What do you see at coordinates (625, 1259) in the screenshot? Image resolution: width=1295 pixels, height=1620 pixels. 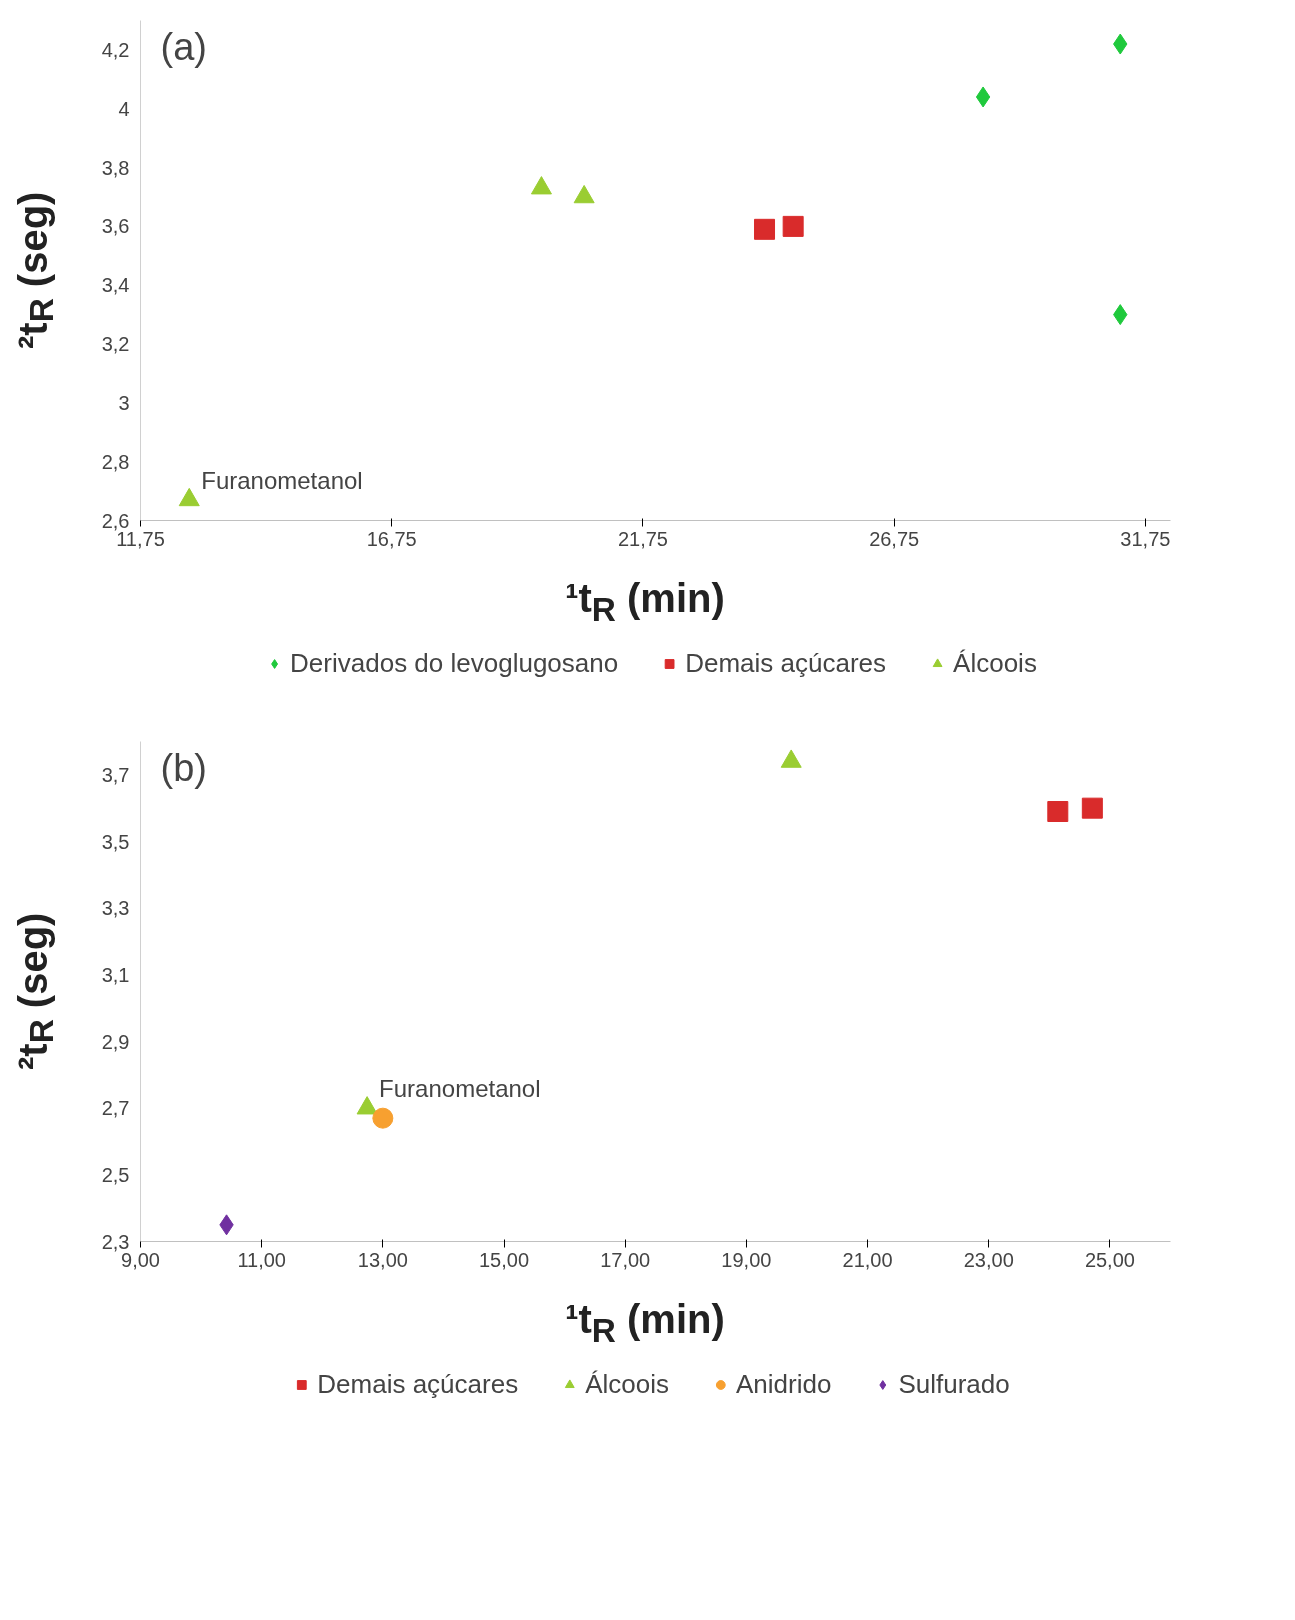 I see `x-tick-label: 17,00` at bounding box center [625, 1259].